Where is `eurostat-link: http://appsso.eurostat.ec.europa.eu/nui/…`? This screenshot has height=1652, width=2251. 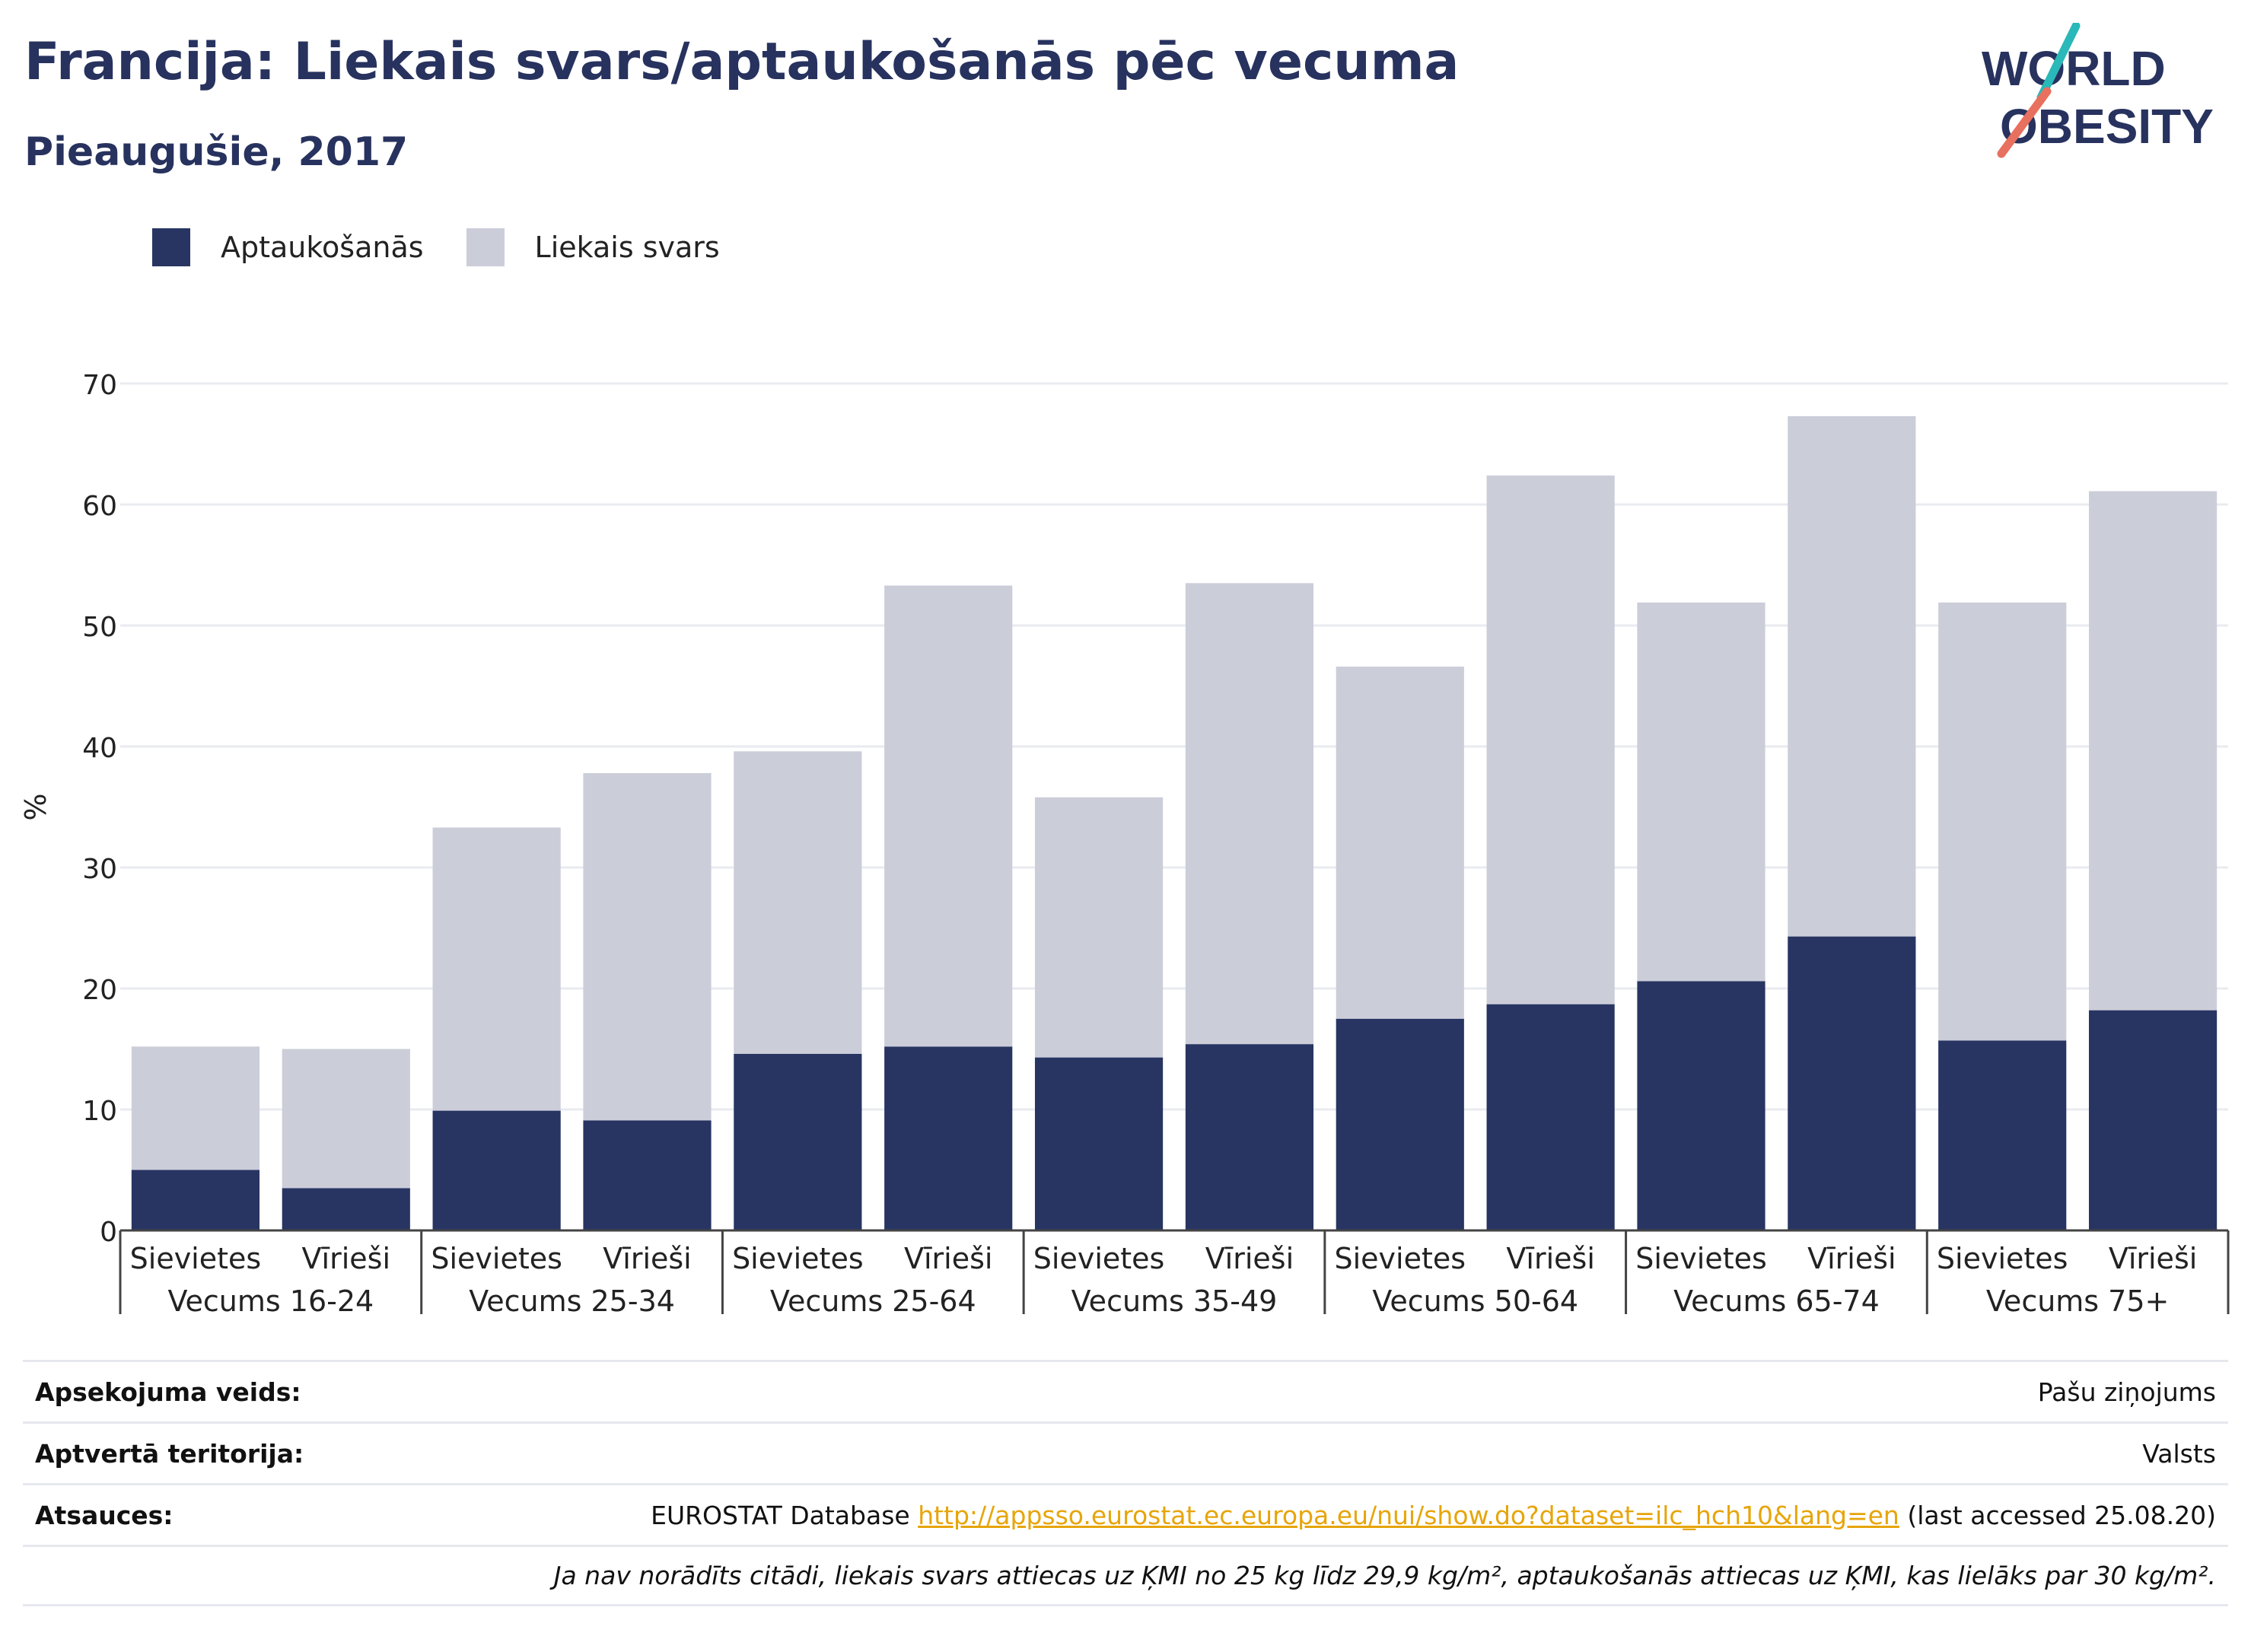
eurostat-link: http://appsso.eurostat.ec.europa.eu/nui/… is located at coordinates (1408, 1515).